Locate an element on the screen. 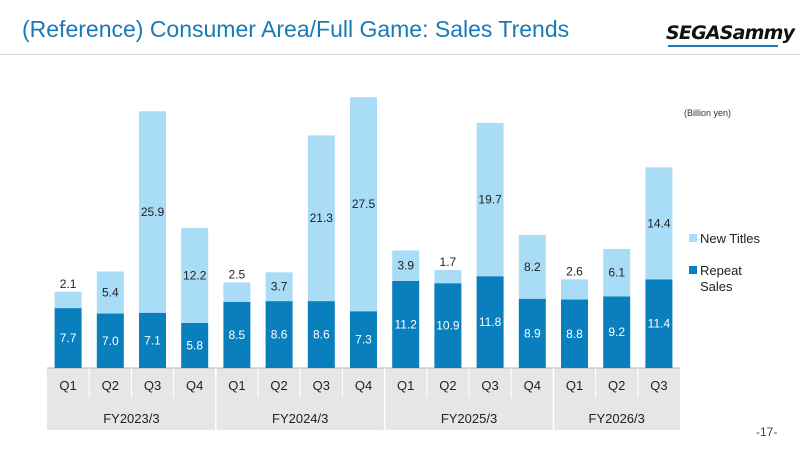 The height and width of the screenshot is (450, 800). data-label-new-titles: 1.7 is located at coordinates (448, 262).